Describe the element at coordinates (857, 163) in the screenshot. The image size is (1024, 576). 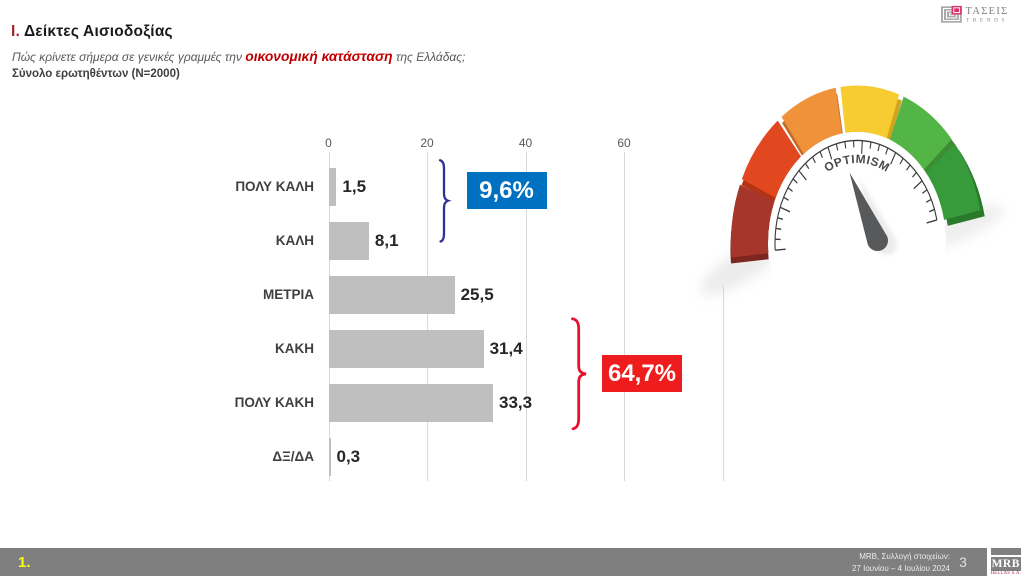
I see `svg-text: OPTIMISM` at that location.